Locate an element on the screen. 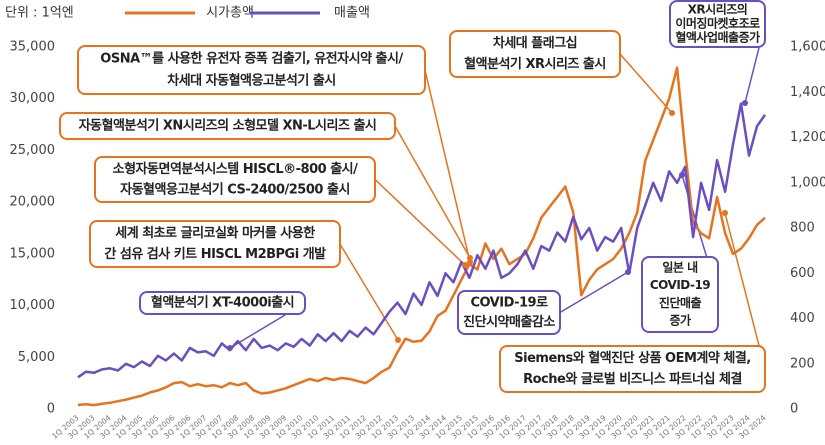 The width and height of the screenshot is (825, 445). annotation-text: 증가 is located at coordinates (680, 320).